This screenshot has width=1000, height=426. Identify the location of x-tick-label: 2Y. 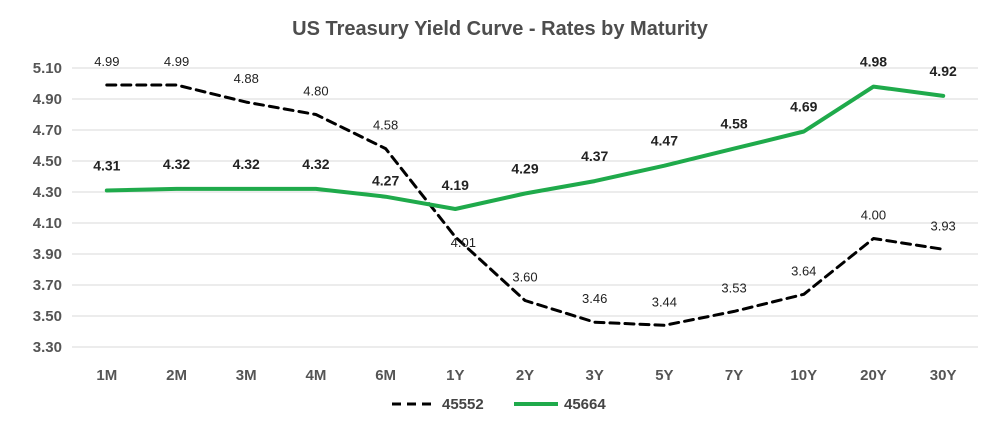
(525, 375).